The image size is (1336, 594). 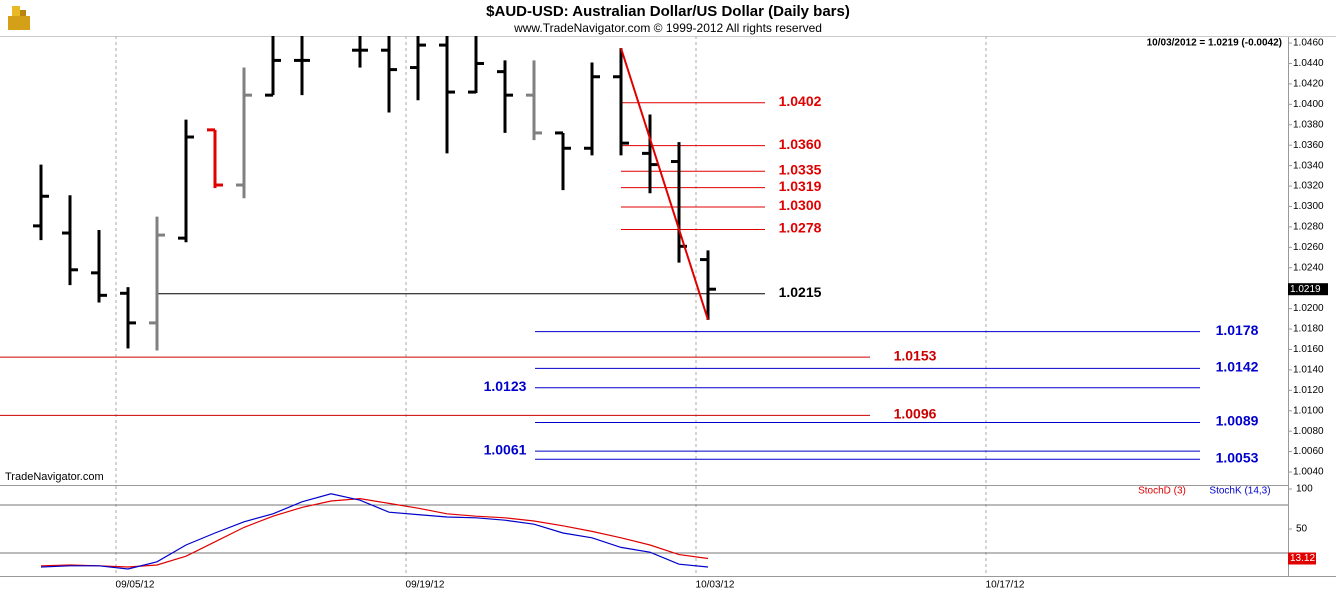 I want to click on last-price-box, so click(x=1308, y=289).